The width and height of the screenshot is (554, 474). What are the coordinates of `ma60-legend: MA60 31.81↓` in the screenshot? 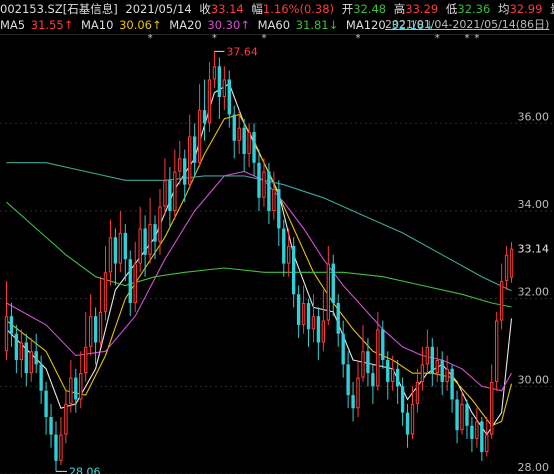 It's located at (298, 25).